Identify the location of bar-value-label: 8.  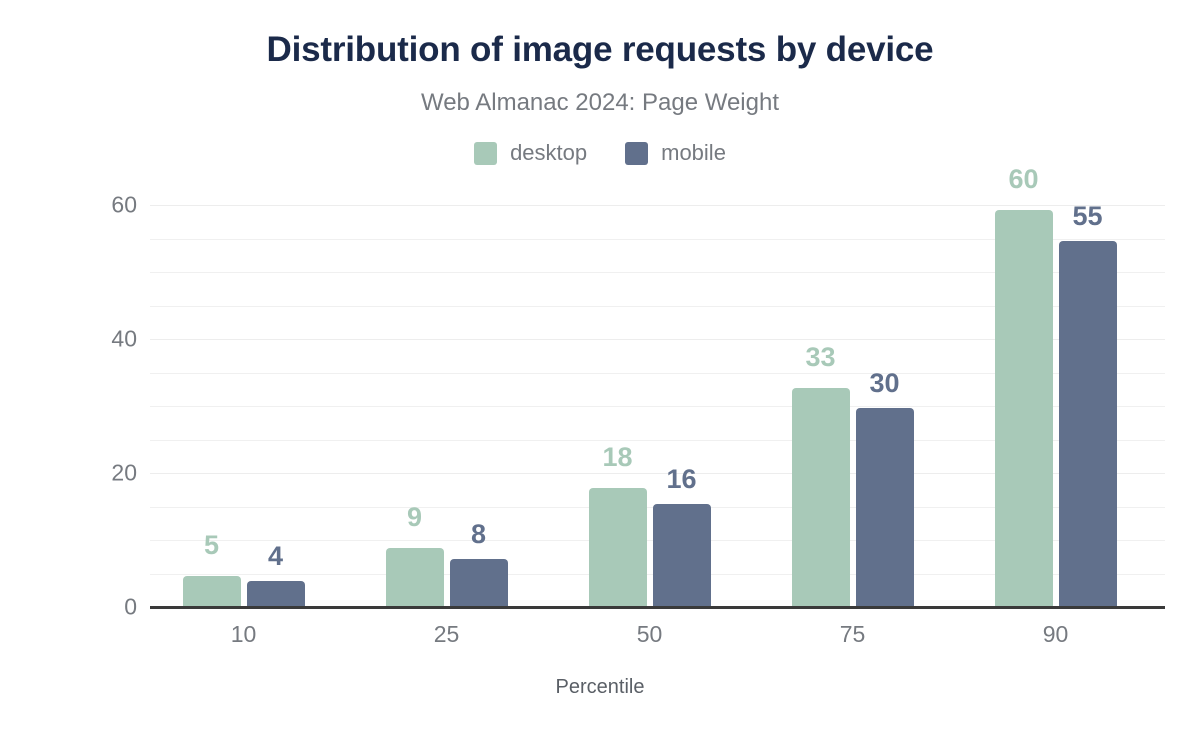
(478, 533).